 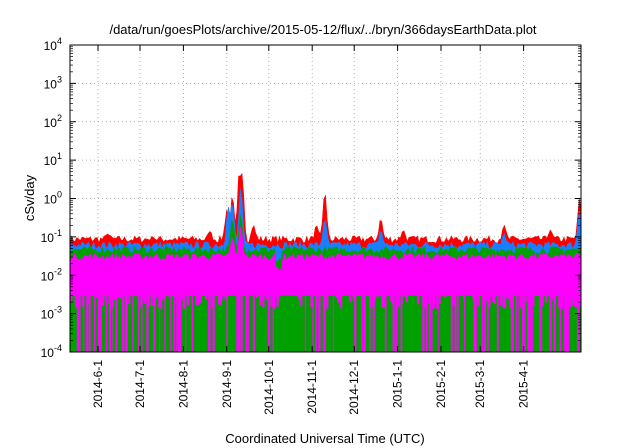 I want to click on y-tick-label: 10⁻², so click(x=51, y=274).